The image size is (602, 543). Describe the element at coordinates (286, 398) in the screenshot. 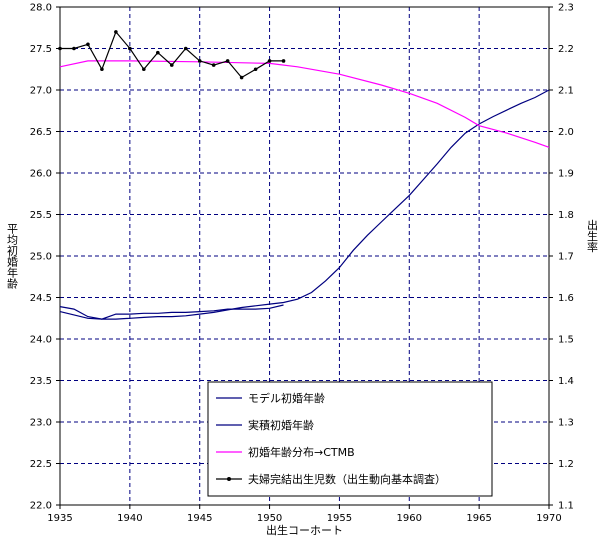

I see `legend-label-1: モデル初婚年齢` at that location.